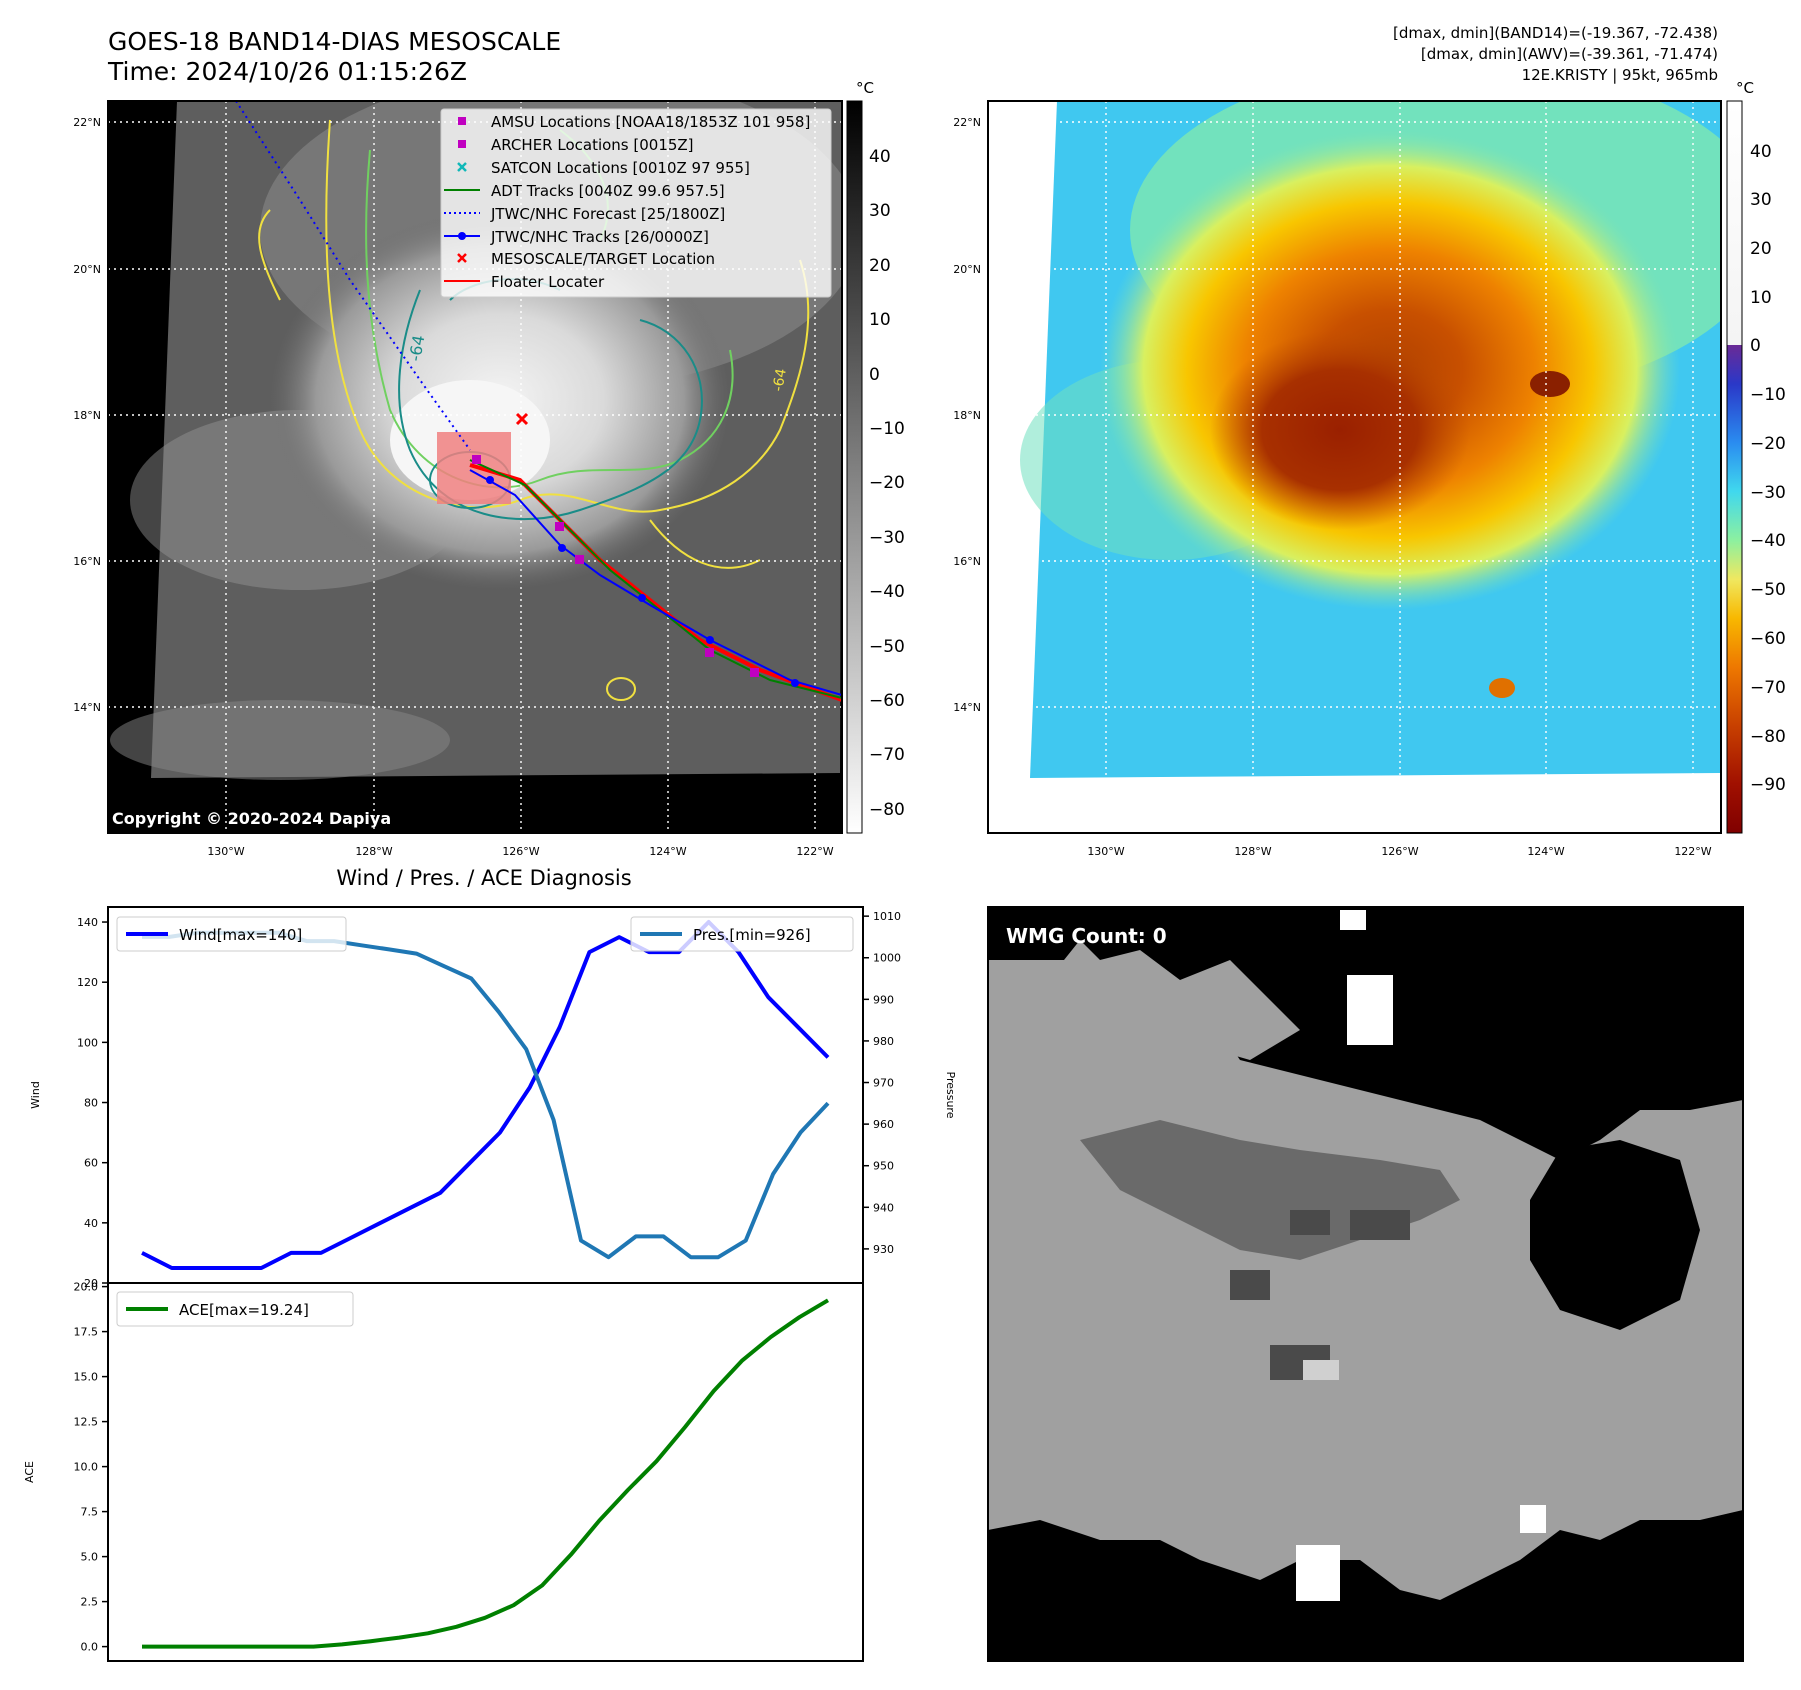  What do you see at coordinates (967, 269) in the screenshot?
I see `awv-lat-label: 20°N` at bounding box center [967, 269].